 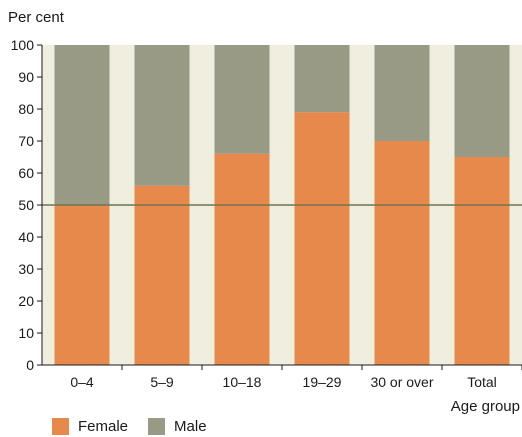 I want to click on x-axis-title: Age group, so click(x=485, y=406).